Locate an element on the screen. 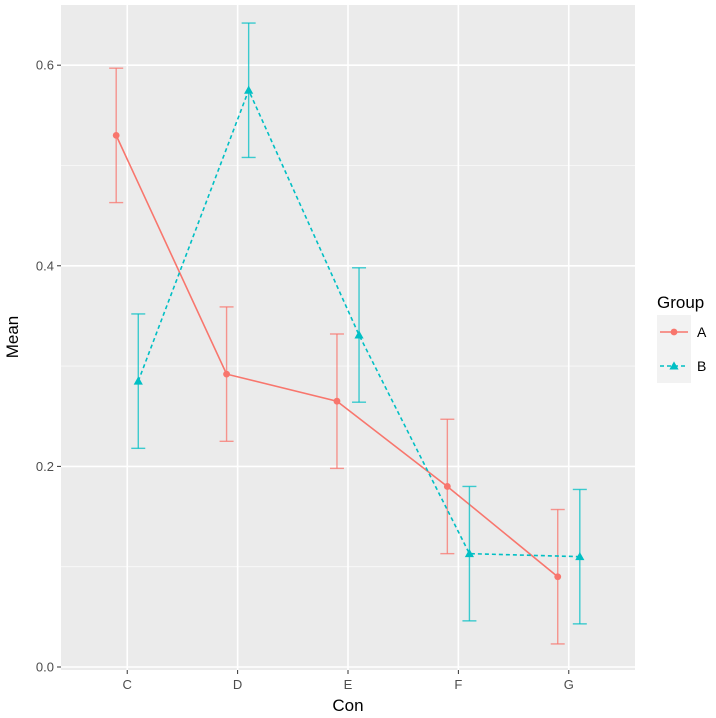 Image resolution: width=716 pixels, height=718 pixels. x-axis-title: Con is located at coordinates (347, 705).